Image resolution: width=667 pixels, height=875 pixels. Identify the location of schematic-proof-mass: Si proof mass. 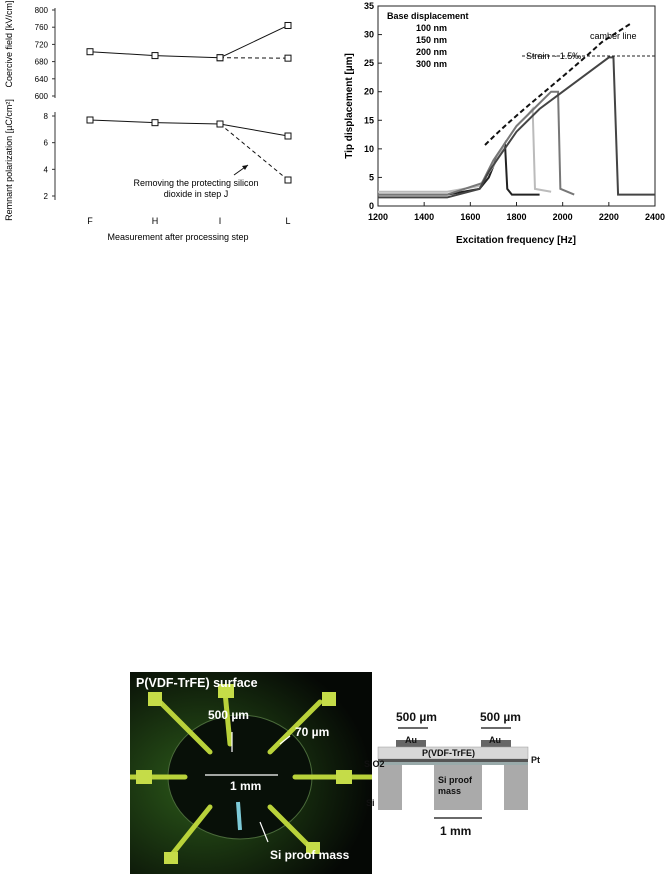
(455, 785).